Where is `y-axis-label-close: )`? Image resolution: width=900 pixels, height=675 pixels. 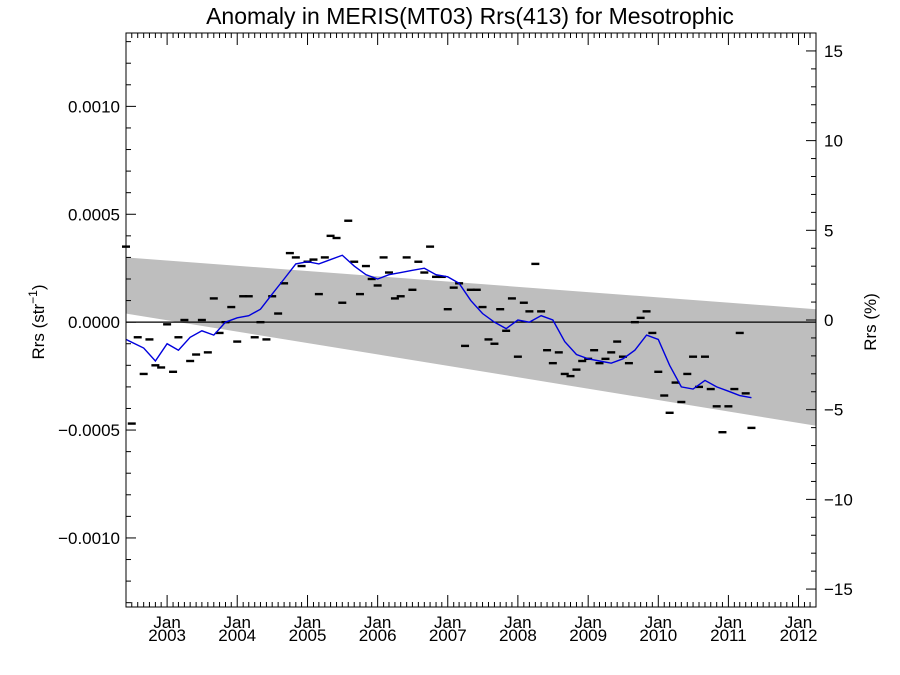
y-axis-label-close: ) is located at coordinates (38, 287).